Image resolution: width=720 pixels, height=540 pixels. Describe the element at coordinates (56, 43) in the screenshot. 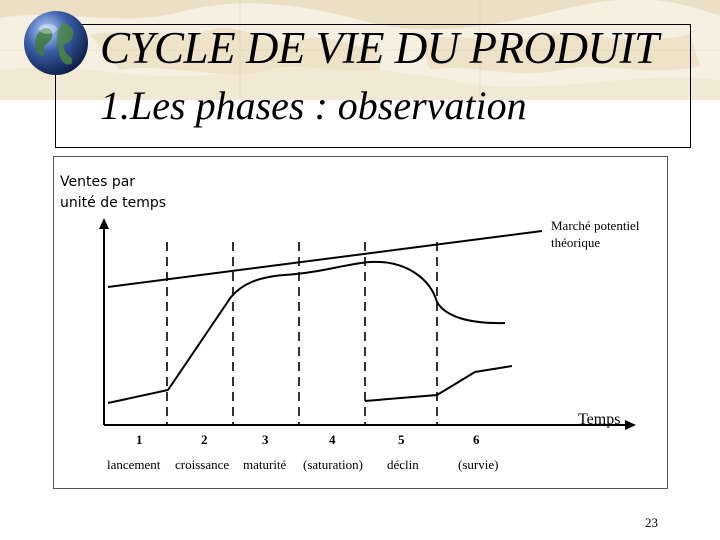

I see `globe-icon` at that location.